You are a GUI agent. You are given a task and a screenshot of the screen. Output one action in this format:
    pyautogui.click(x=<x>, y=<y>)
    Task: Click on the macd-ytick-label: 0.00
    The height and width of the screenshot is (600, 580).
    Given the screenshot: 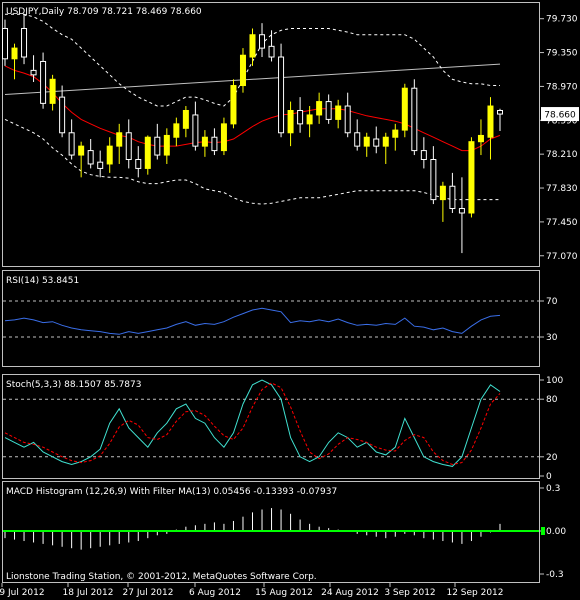 What is the action you would take?
    pyautogui.click(x=556, y=532)
    